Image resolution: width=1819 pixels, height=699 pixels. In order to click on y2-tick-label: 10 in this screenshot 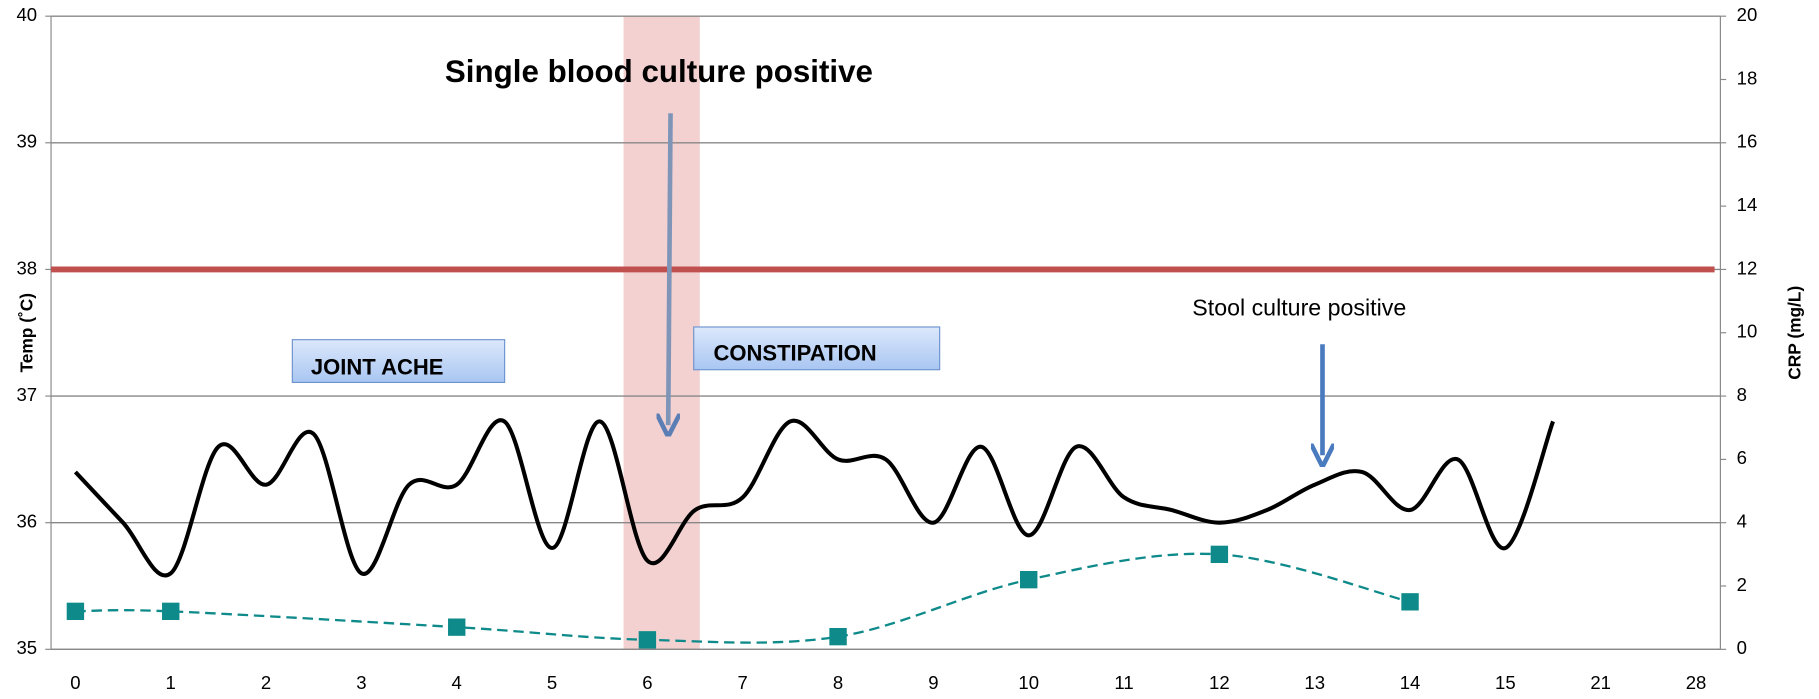, I will do `click(1747, 331)`.